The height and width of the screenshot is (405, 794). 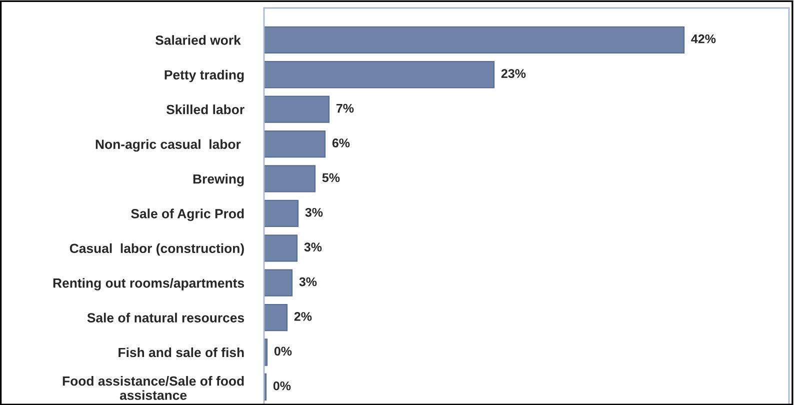 I want to click on data-label: 6%, so click(x=341, y=143).